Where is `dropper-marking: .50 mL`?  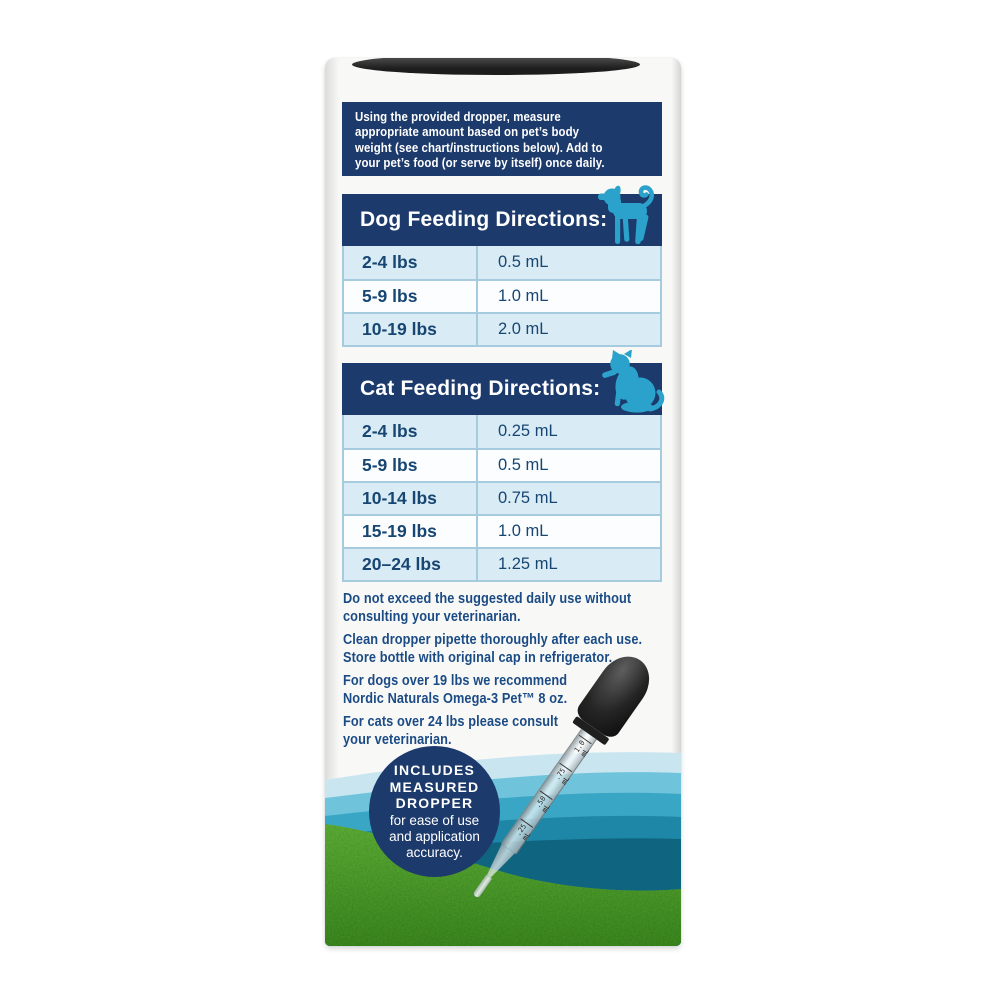 dropper-marking: .50 mL is located at coordinates (543, 802).